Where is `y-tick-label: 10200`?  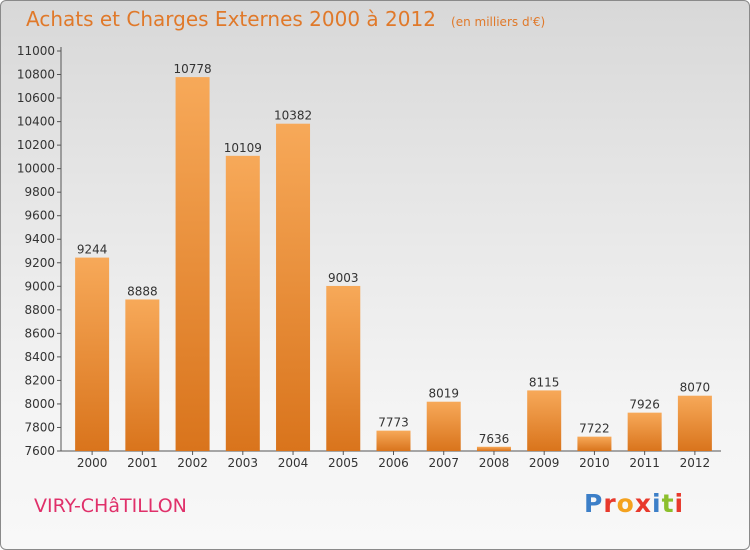
y-tick-label: 10200 is located at coordinates (36, 145).